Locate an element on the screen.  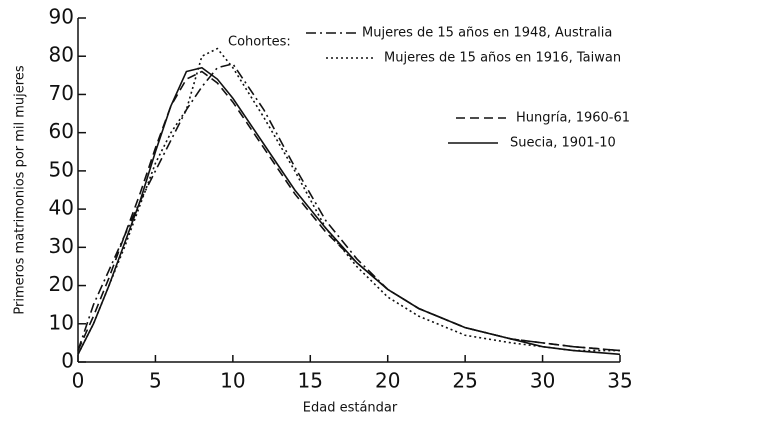
x-tick-label: 35 is located at coordinates (619, 381).